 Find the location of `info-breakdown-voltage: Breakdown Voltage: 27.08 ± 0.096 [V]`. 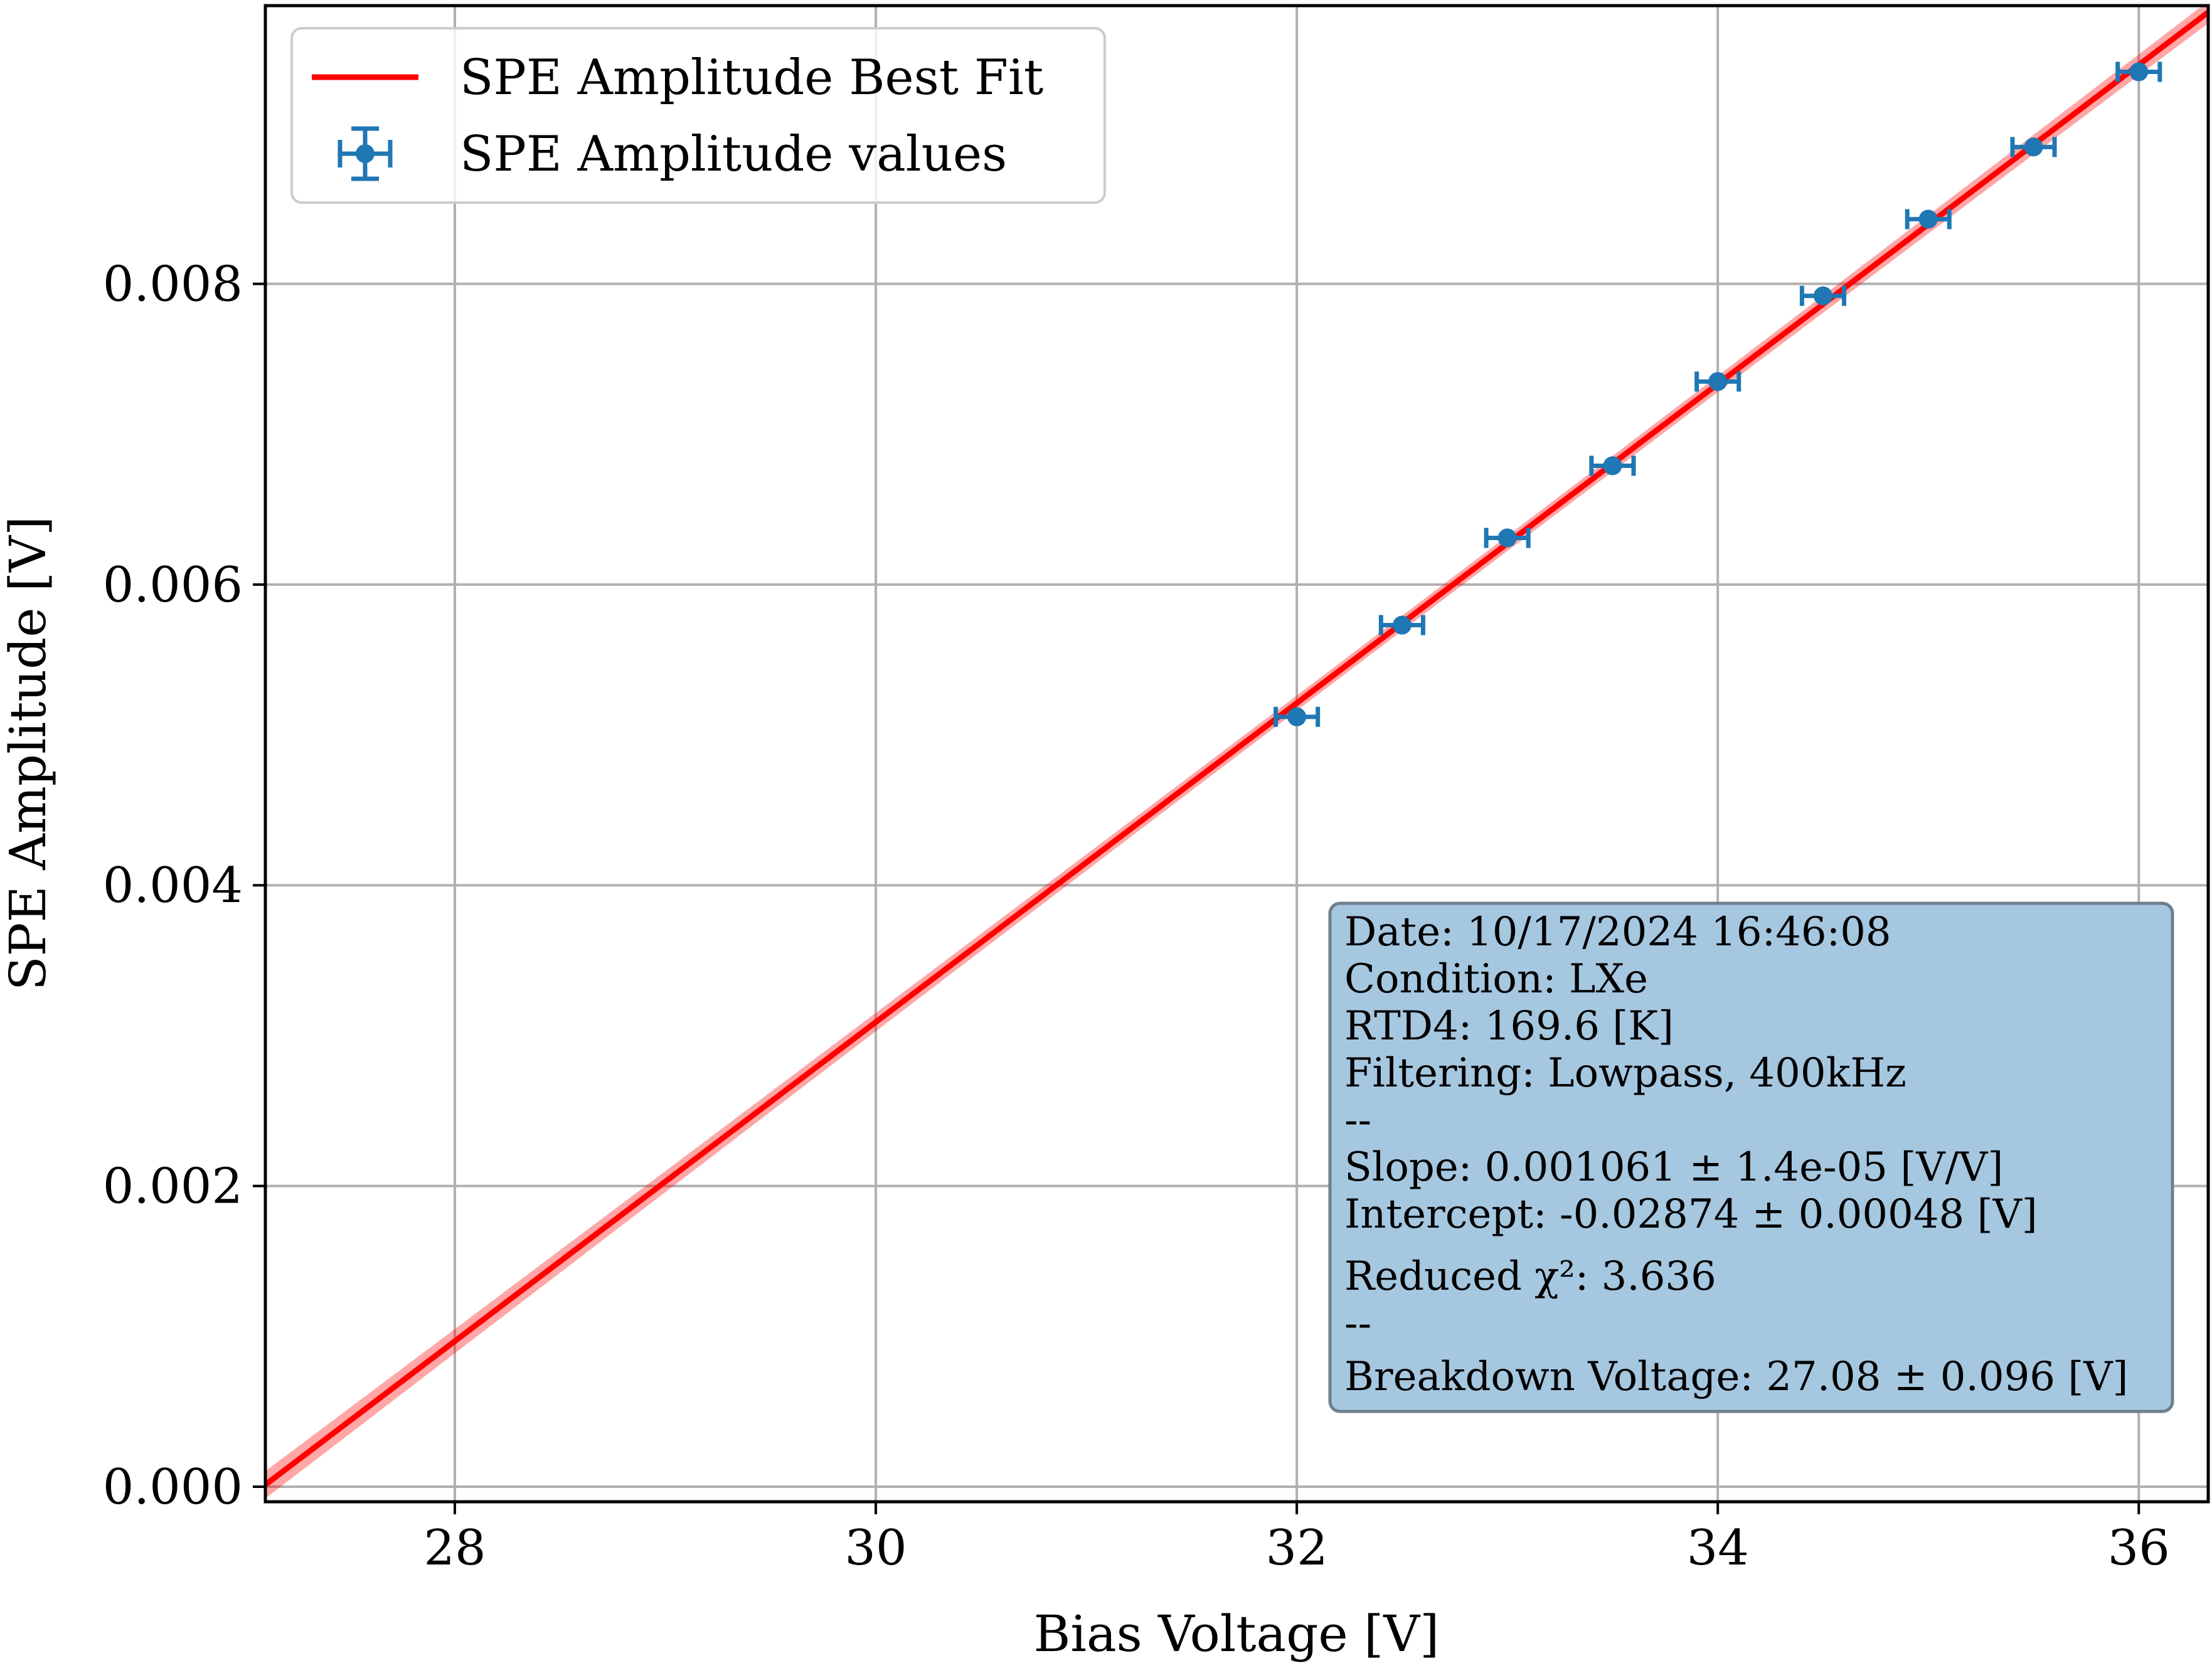

info-breakdown-voltage: Breakdown Voltage: 27.08 ± 0.096 [V] is located at coordinates (1736, 1377).